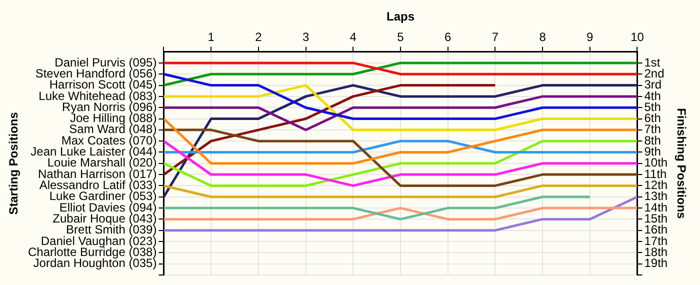 Image resolution: width=700 pixels, height=285 pixels. What do you see at coordinates (656, 263) in the screenshot?
I see `y2-tick-label: 19th` at bounding box center [656, 263].